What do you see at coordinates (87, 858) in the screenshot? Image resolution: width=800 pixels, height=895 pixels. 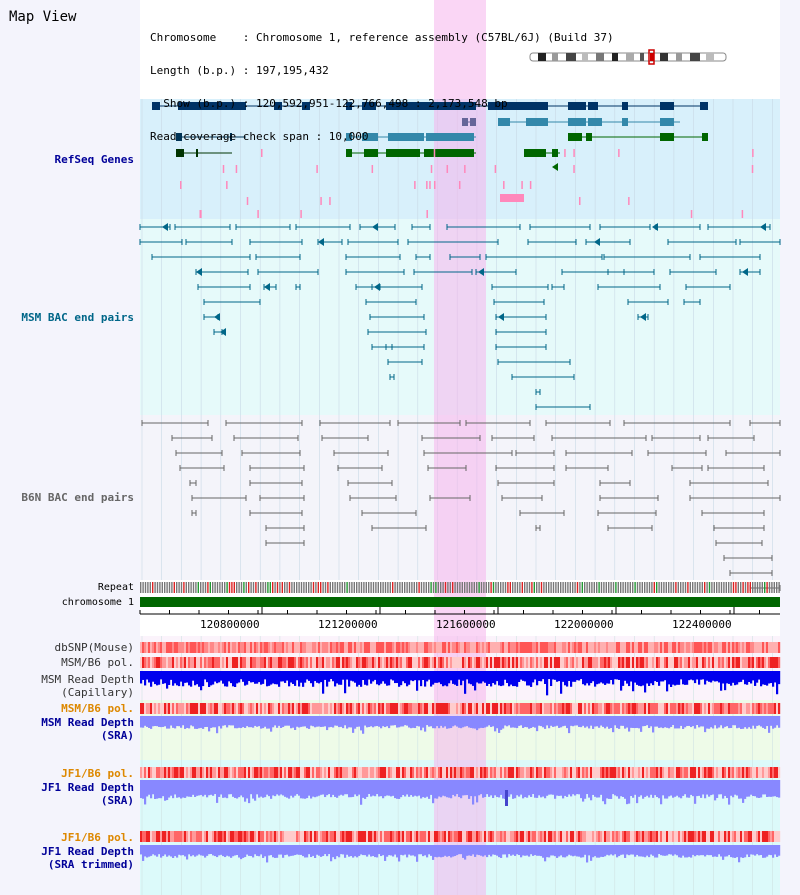 I see `track-label-jf1-depth-trimmed: JF1 Read Depth (SRA trimmed)` at bounding box center [87, 858].